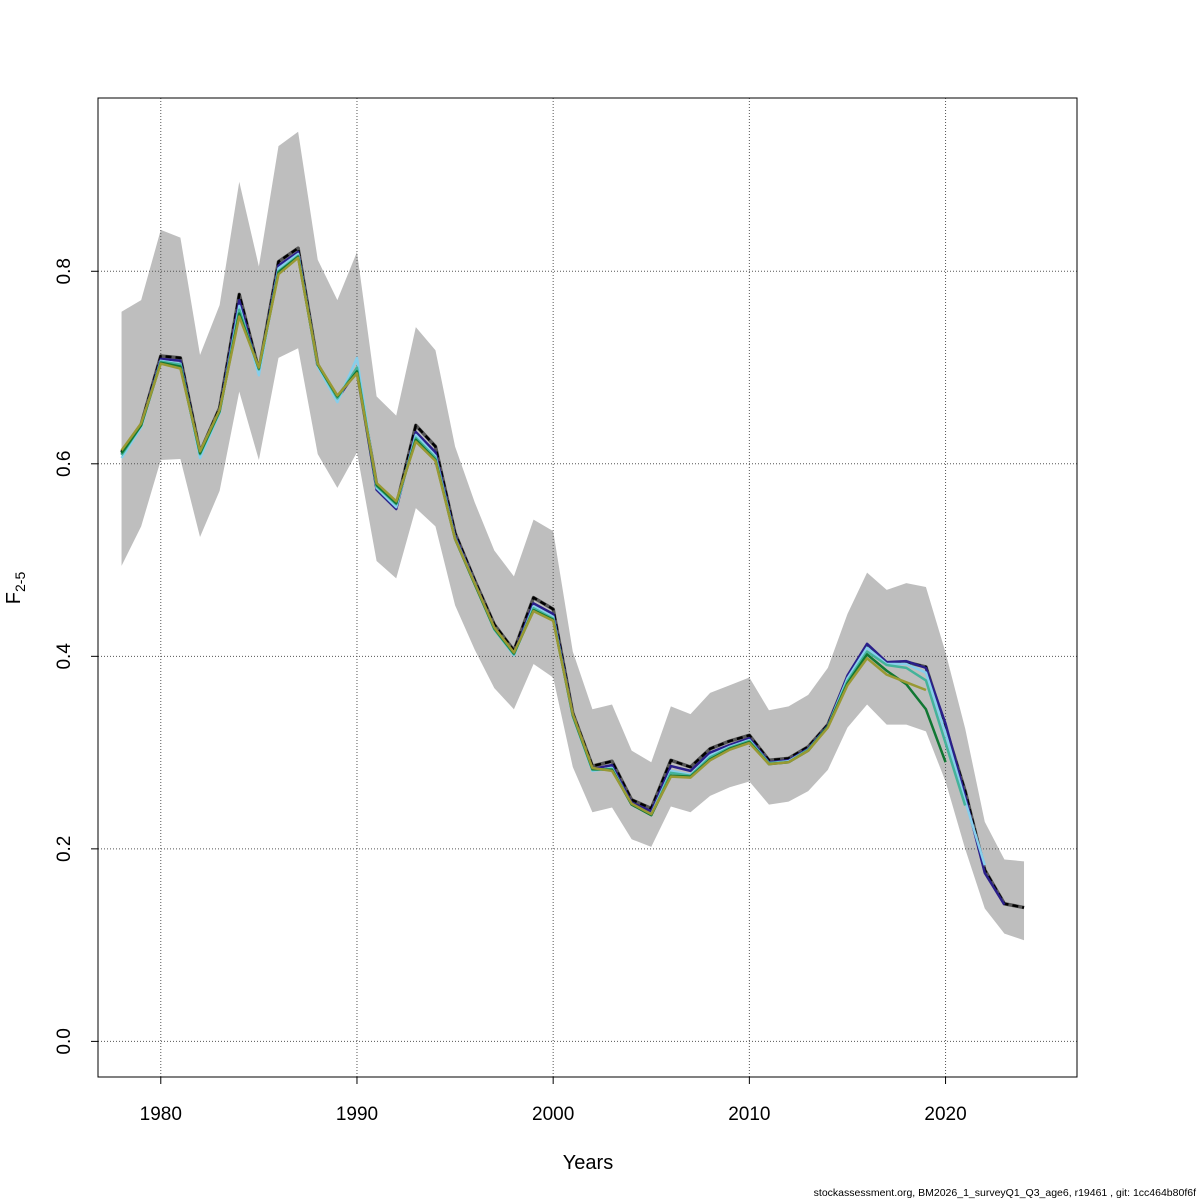 The height and width of the screenshot is (1200, 1200). What do you see at coordinates (76, 656) in the screenshot?
I see `y-axis: 0.0 0.2 0.4 0.6 0.8` at bounding box center [76, 656].